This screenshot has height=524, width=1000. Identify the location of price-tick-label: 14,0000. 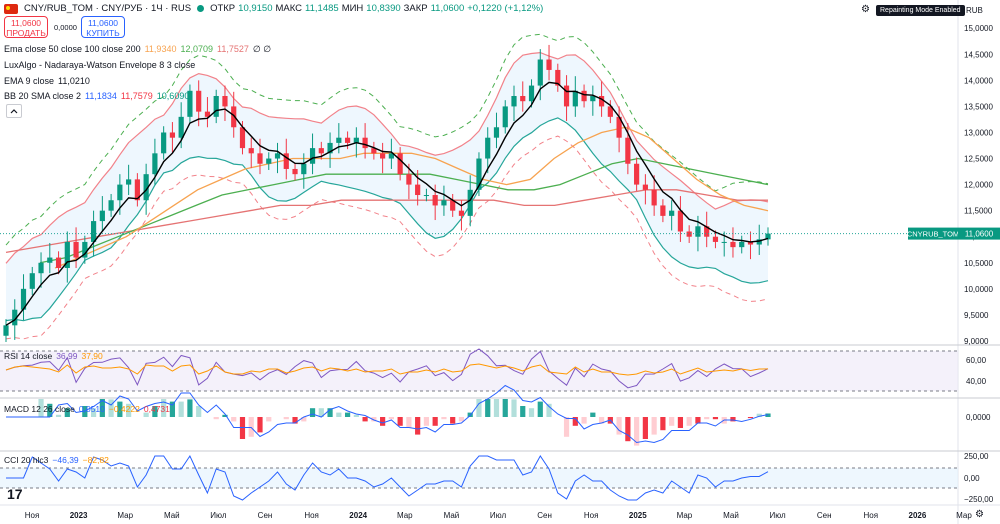
(978, 80).